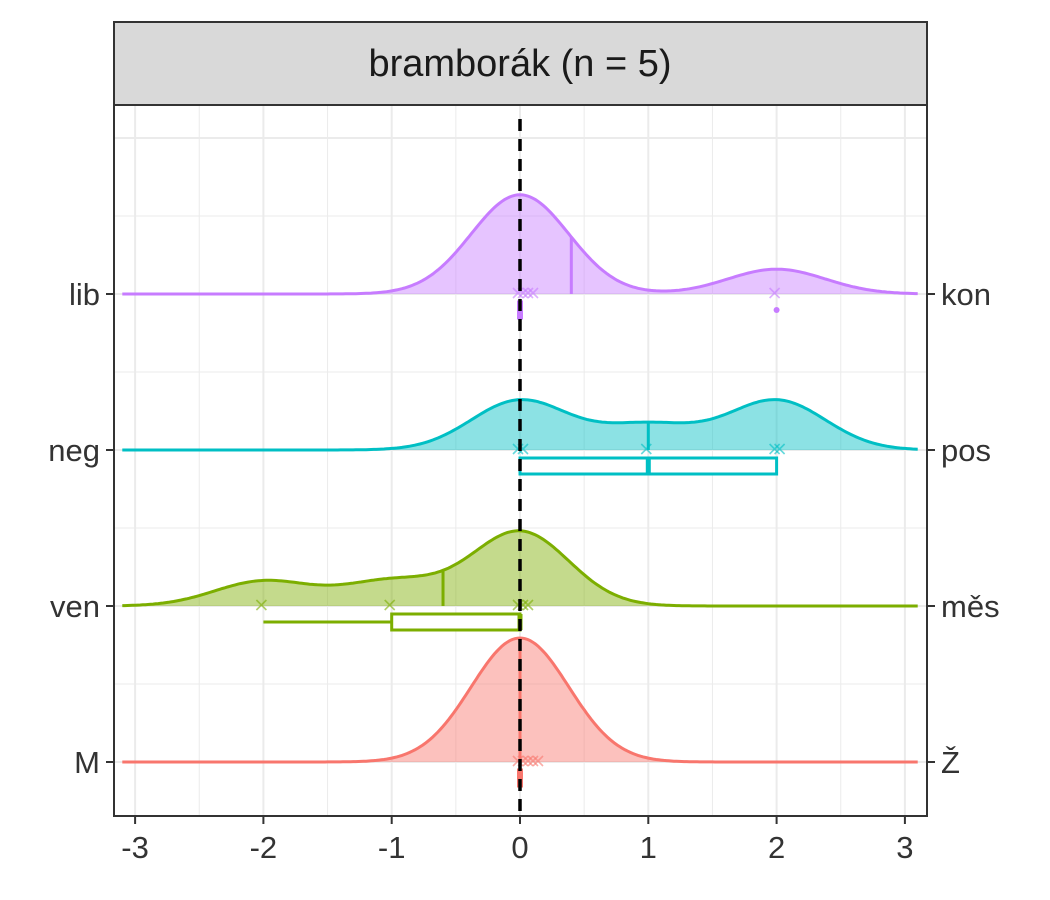 The height and width of the screenshot is (900, 1050). What do you see at coordinates (135, 847) in the screenshot?
I see `x-tick-label: -3` at bounding box center [135, 847].